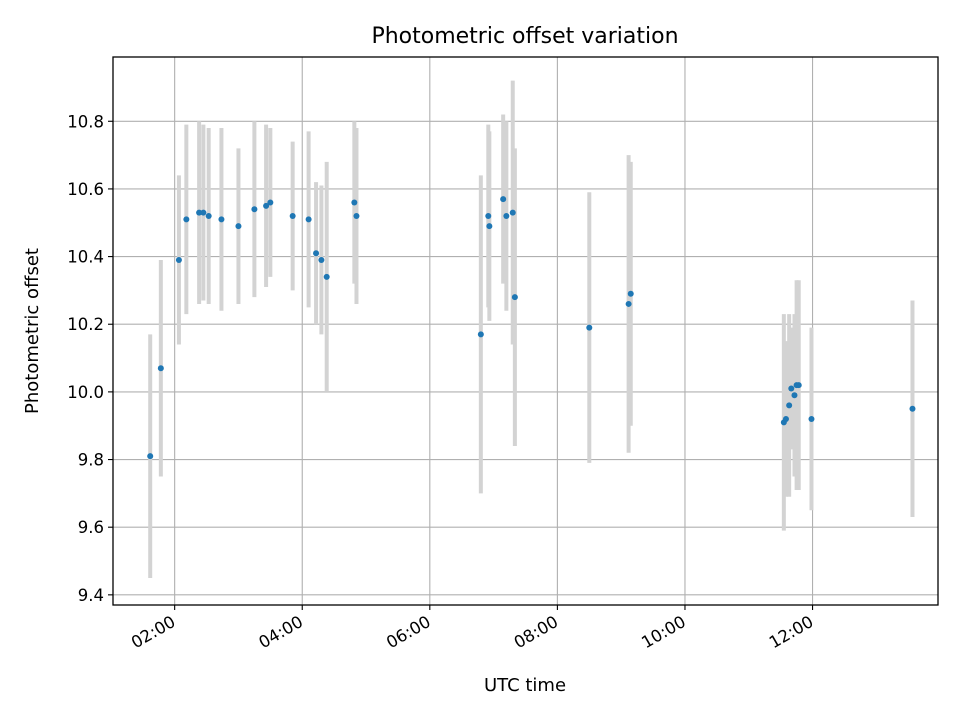  Describe the element at coordinates (408, 632) in the screenshot. I see `x-tick-label: 06:00` at that location.